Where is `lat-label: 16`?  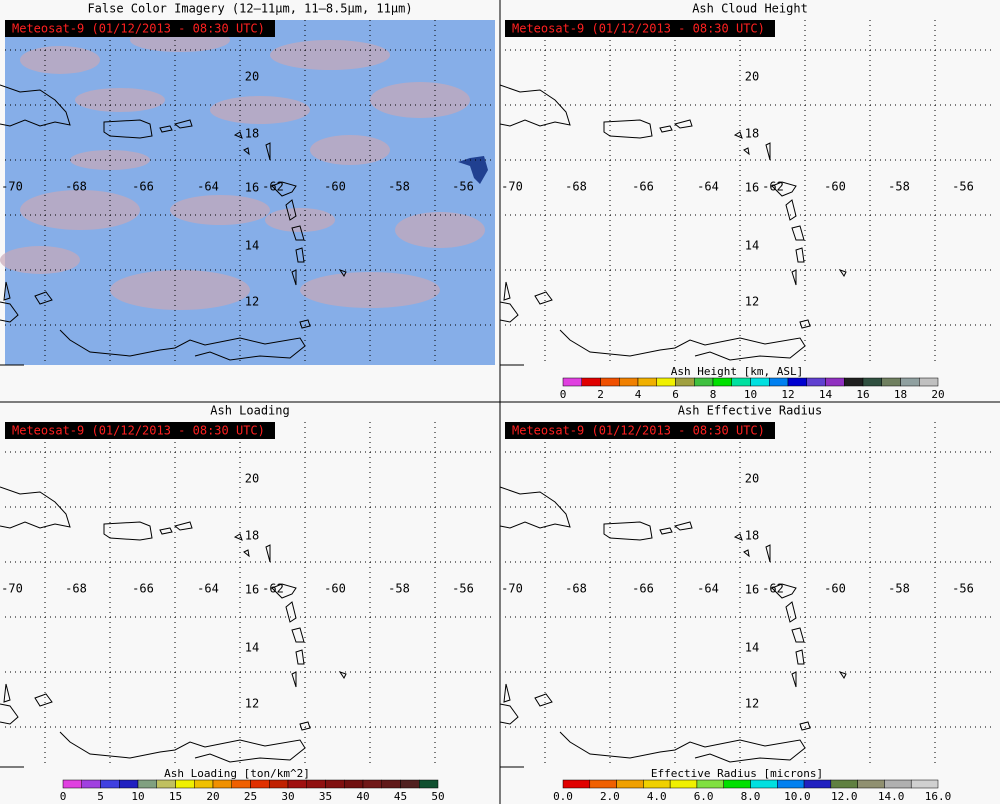
lat-label: 16 is located at coordinates (752, 188).